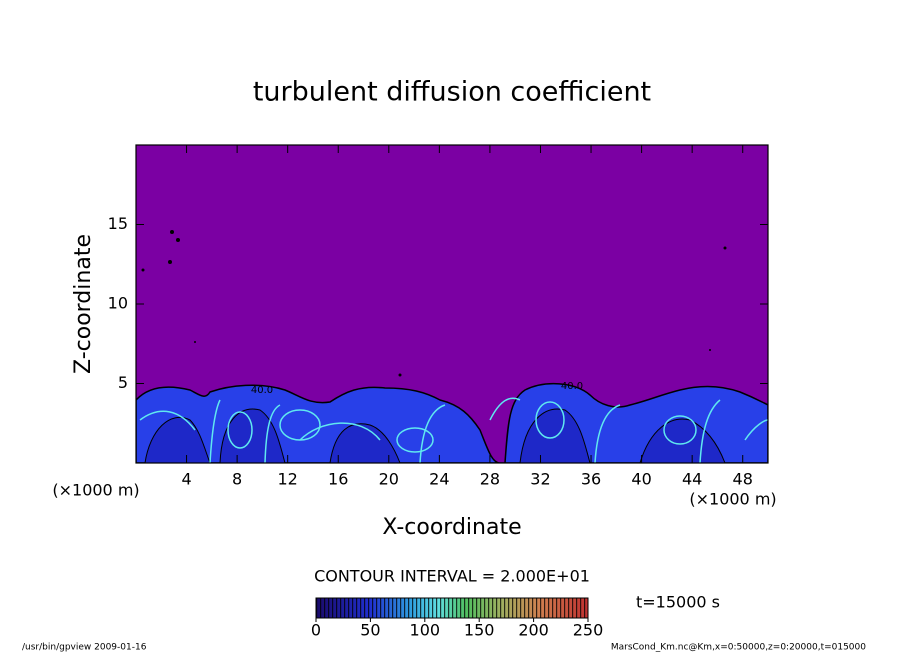  I want to click on x-tick-label: 44, so click(692, 479).